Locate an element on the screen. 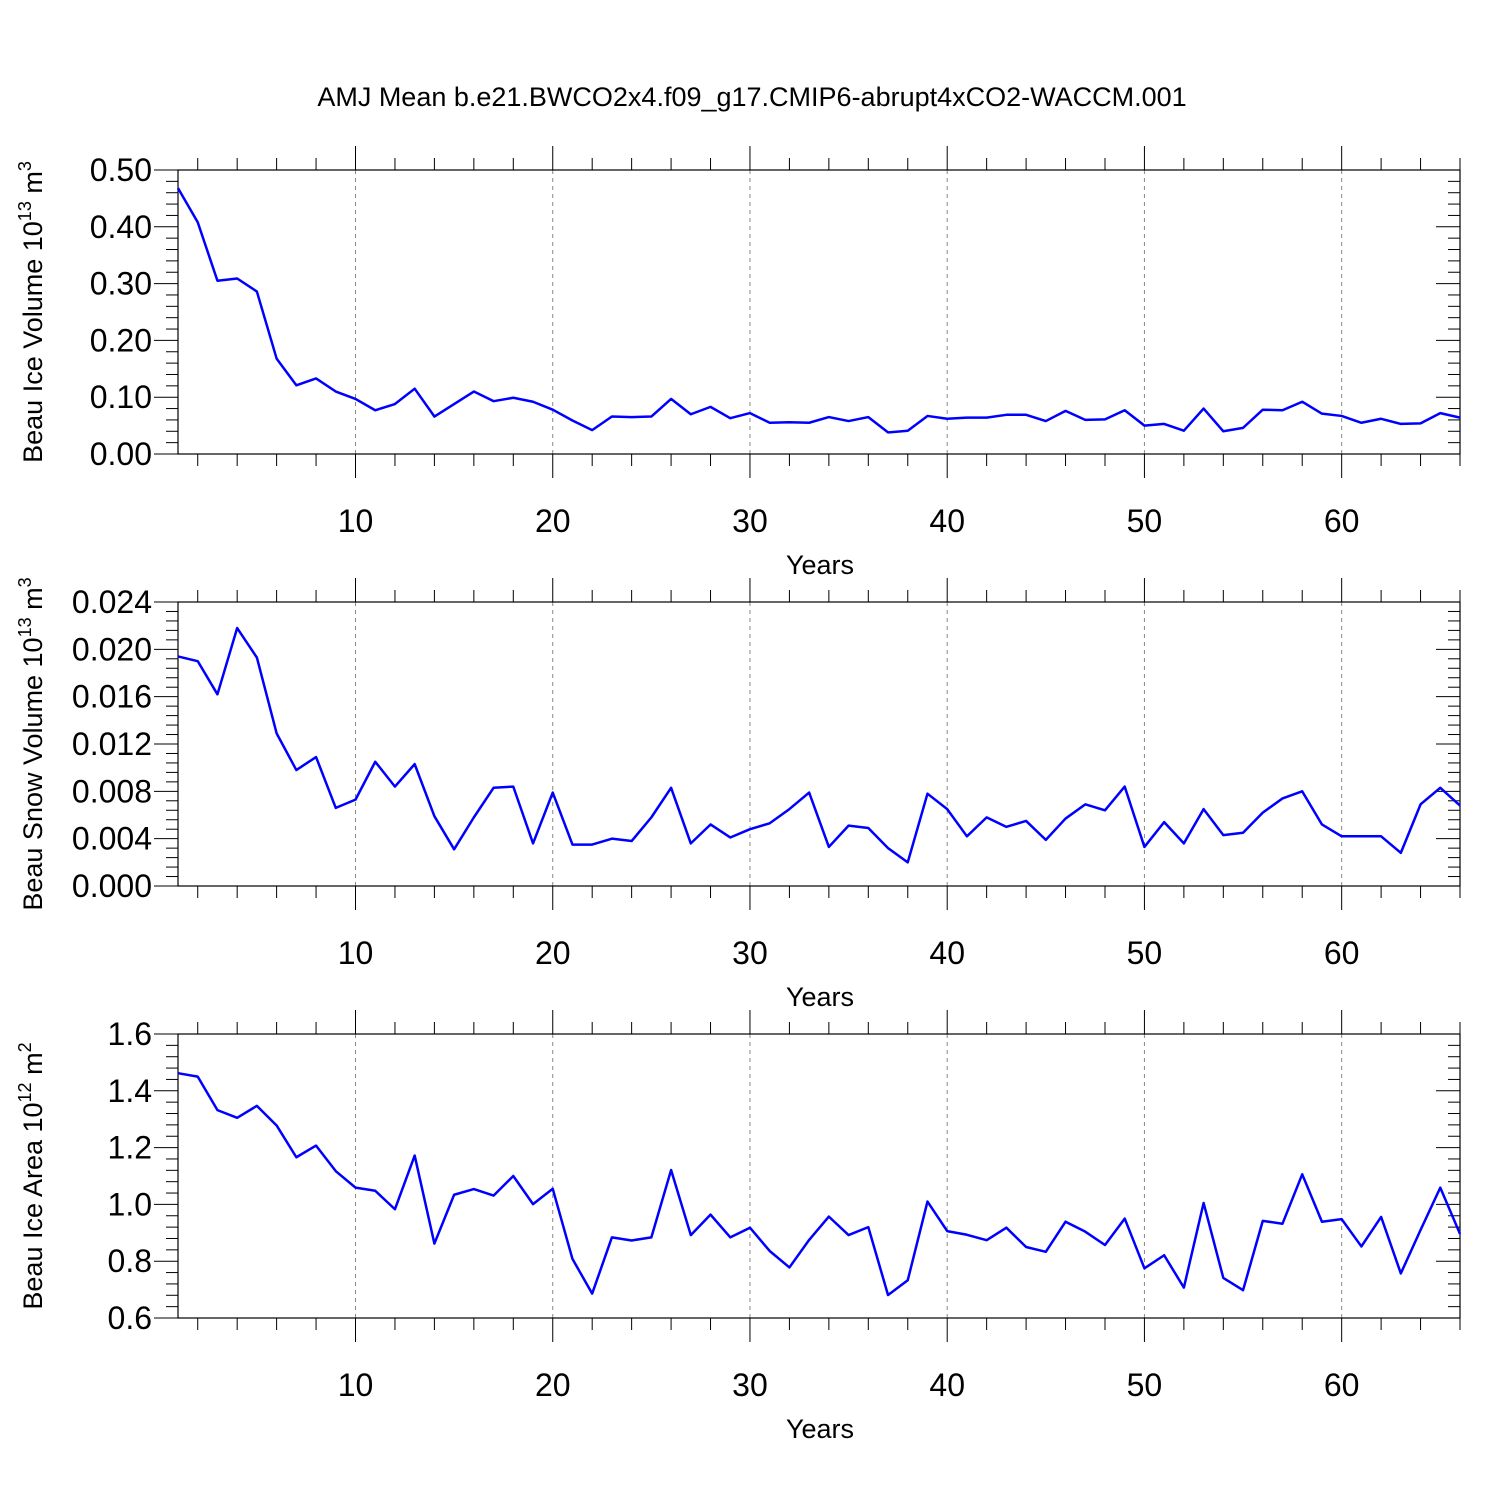 The image size is (1500, 1500). y-axis-label: Beau Ice Volume 1013 m3 is located at coordinates (31, 312).